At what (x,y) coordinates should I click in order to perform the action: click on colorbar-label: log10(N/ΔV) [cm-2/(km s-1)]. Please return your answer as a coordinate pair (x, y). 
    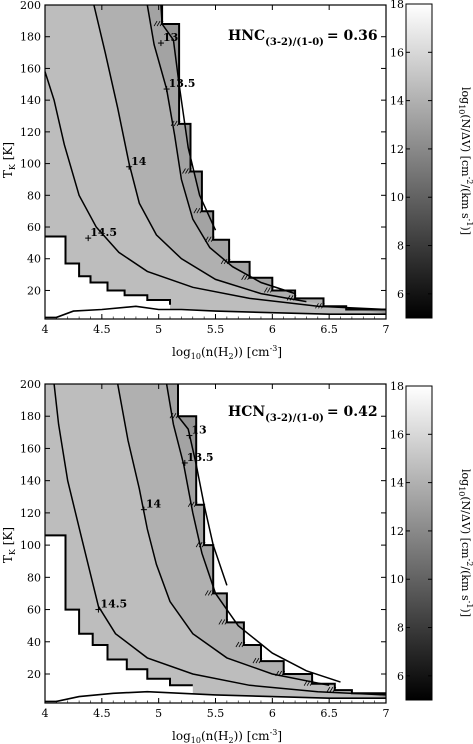
    Looking at the image, I should click on (465, 161).